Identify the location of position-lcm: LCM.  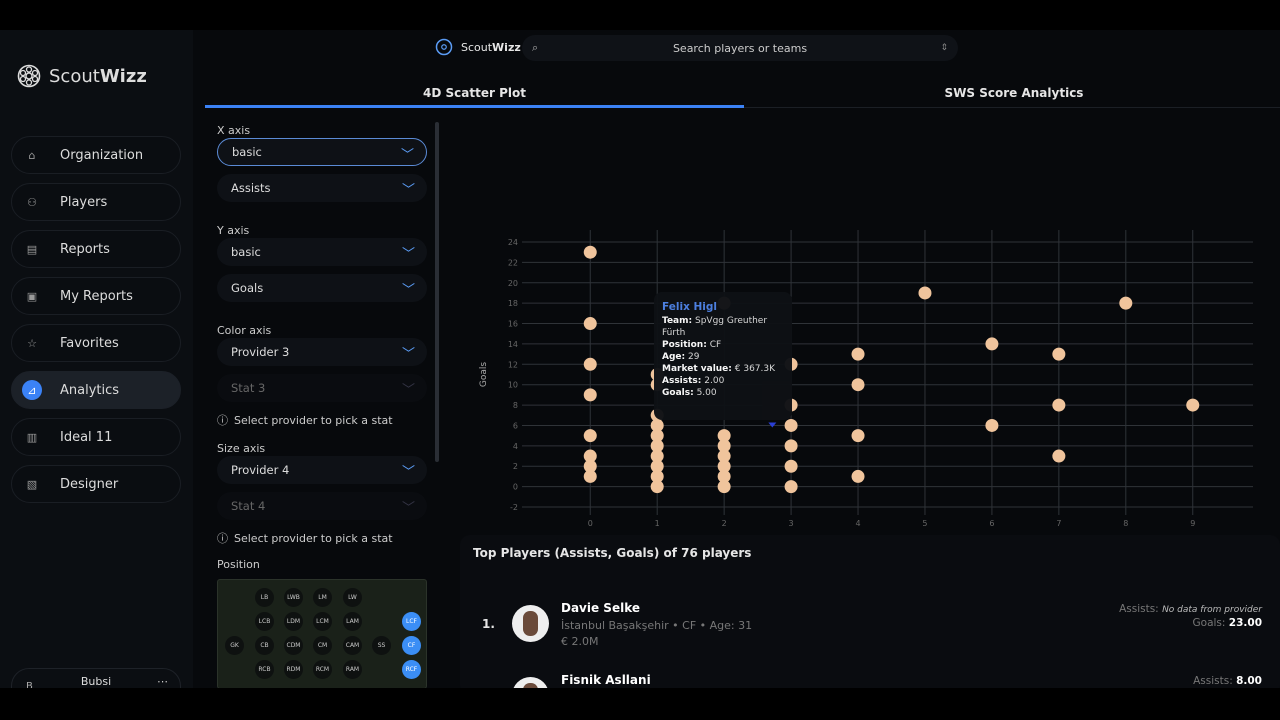
(322, 621).